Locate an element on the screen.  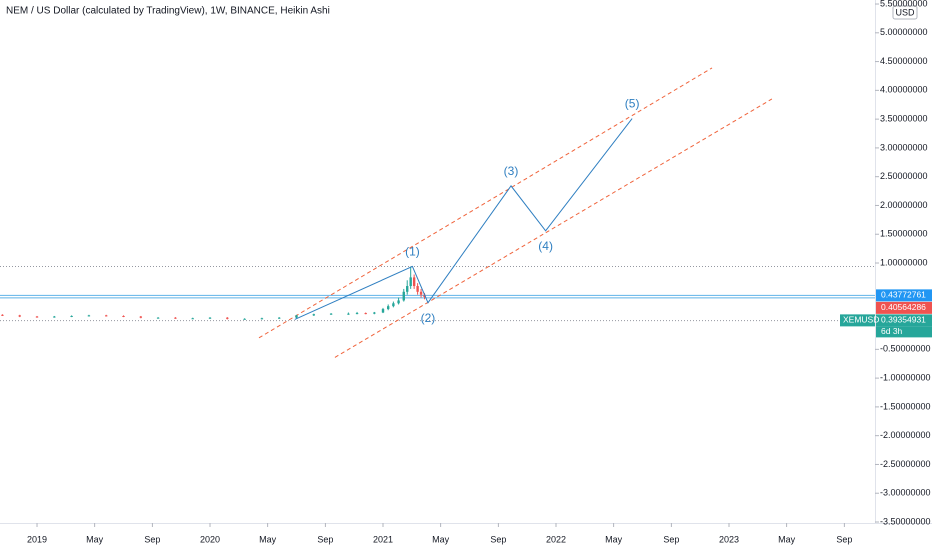
wave-label: (1) is located at coordinates (412, 252).